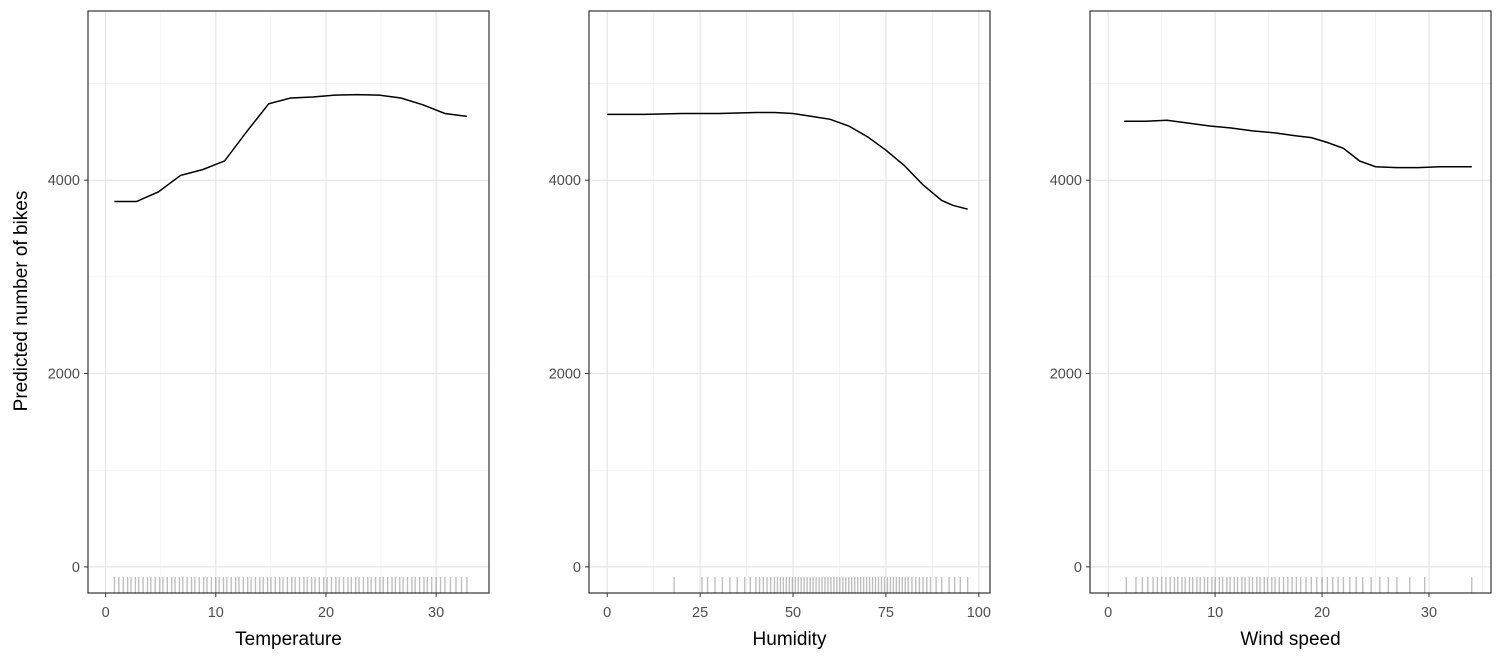  Describe the element at coordinates (979, 613) in the screenshot. I see `x-tick-label: 100` at that location.